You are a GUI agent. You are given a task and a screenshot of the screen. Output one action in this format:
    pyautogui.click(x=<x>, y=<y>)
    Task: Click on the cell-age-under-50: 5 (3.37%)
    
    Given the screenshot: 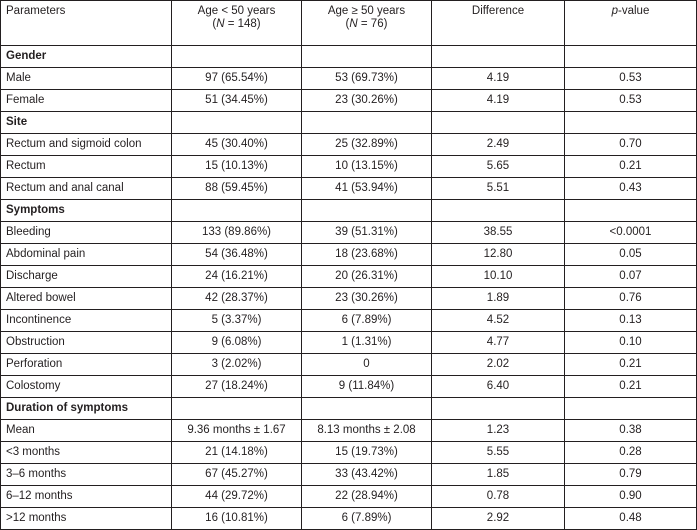 What is the action you would take?
    pyautogui.click(x=236, y=320)
    